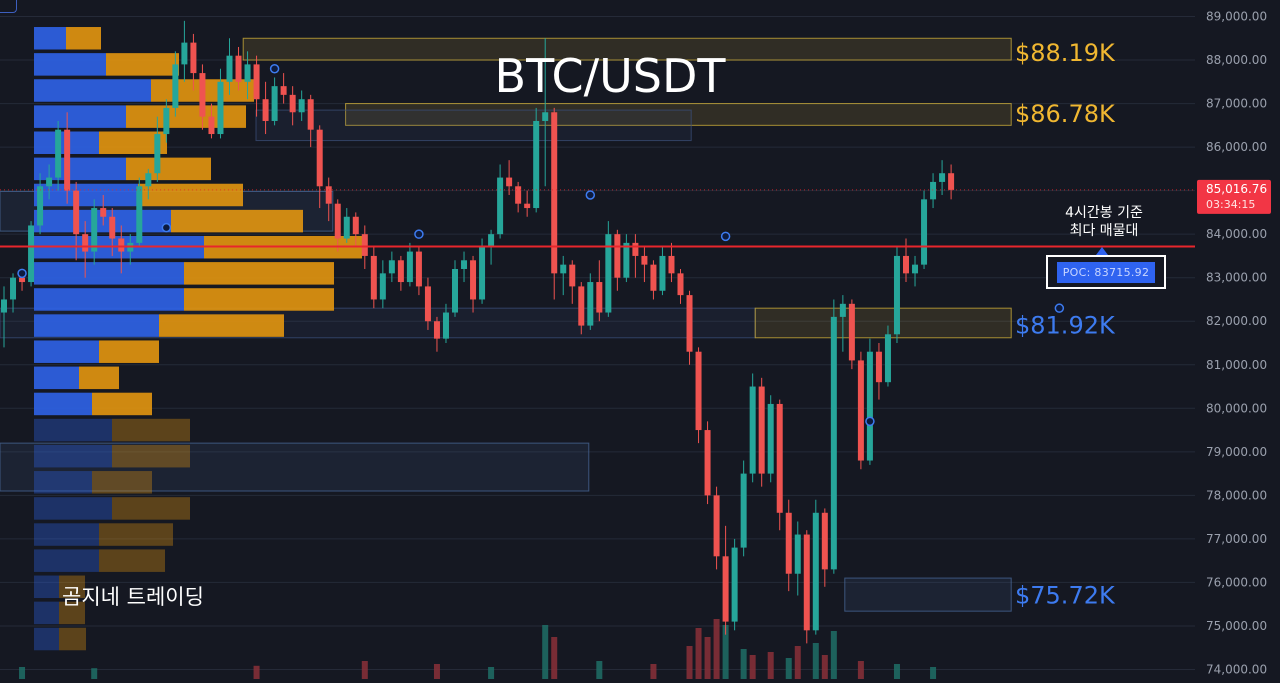  What do you see at coordinates (1236, 626) in the screenshot?
I see `y-tick-label: 75,000.00` at bounding box center [1236, 626].